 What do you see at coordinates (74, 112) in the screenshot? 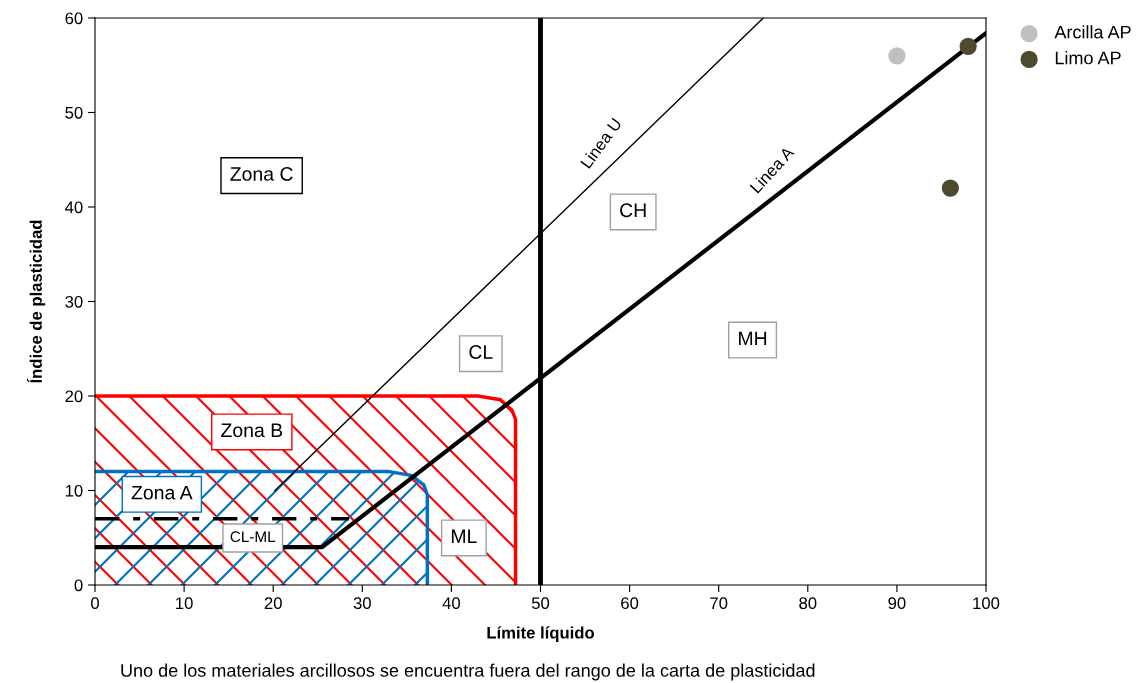
I see `y-tick-label: 50` at bounding box center [74, 112].